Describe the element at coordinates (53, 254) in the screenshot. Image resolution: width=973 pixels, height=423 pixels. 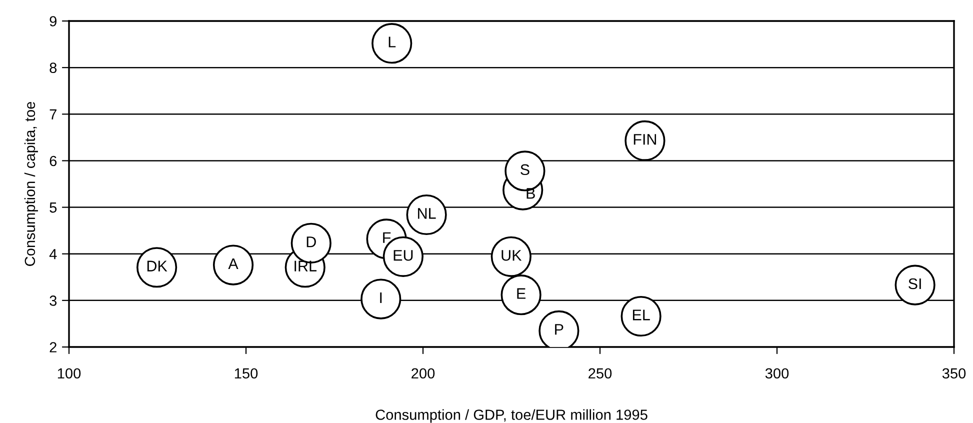
I see `y-tick-label: 4` at that location.